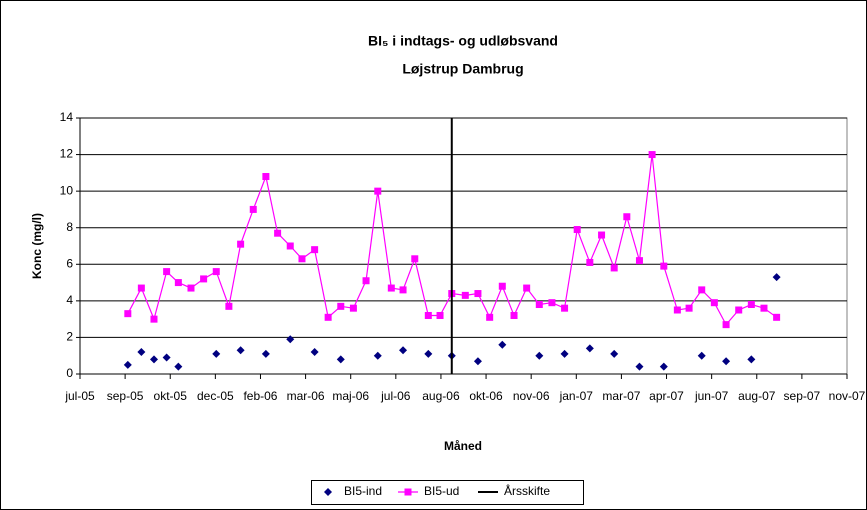 The width and height of the screenshot is (867, 510). What do you see at coordinates (351, 396) in the screenshot?
I see `x-tick-label: maj-06` at bounding box center [351, 396].